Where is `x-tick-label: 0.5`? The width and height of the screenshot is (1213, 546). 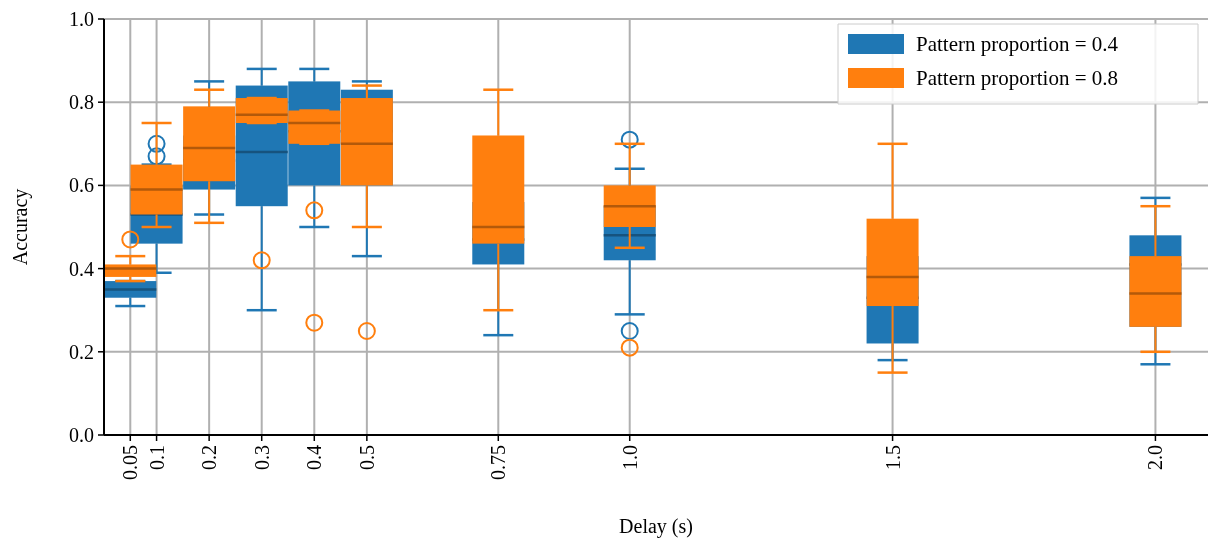 x-tick-label: 0.5 is located at coordinates (366, 457).